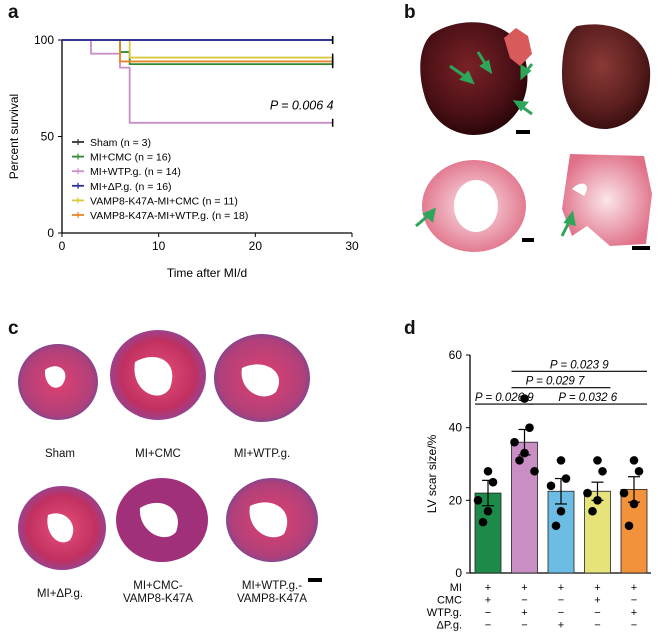 The width and height of the screenshot is (662, 635). I want to click on x-tick-label: 10, so click(159, 246).